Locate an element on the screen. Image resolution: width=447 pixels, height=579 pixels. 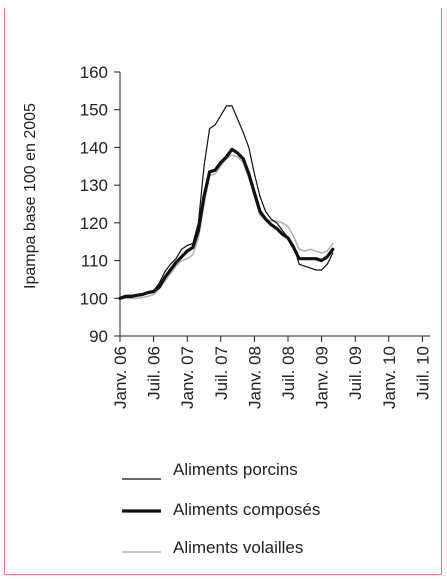
y-tick-label: 150 is located at coordinates (94, 110).